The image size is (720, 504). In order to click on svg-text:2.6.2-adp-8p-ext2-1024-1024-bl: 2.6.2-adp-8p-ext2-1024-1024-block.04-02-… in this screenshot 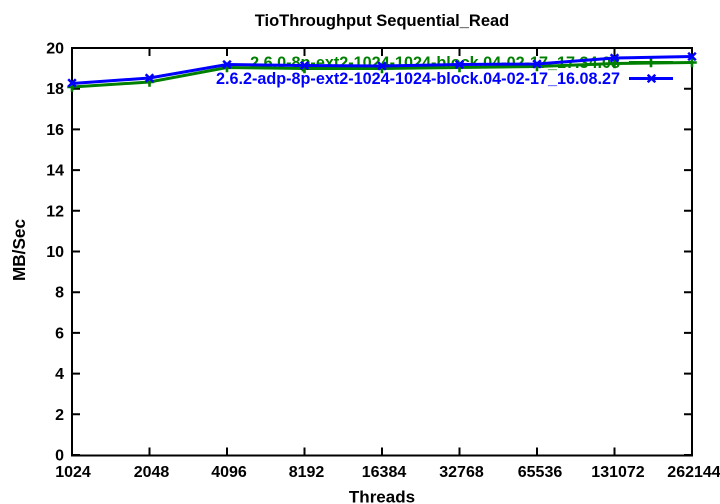, I will do `click(418, 79)`.